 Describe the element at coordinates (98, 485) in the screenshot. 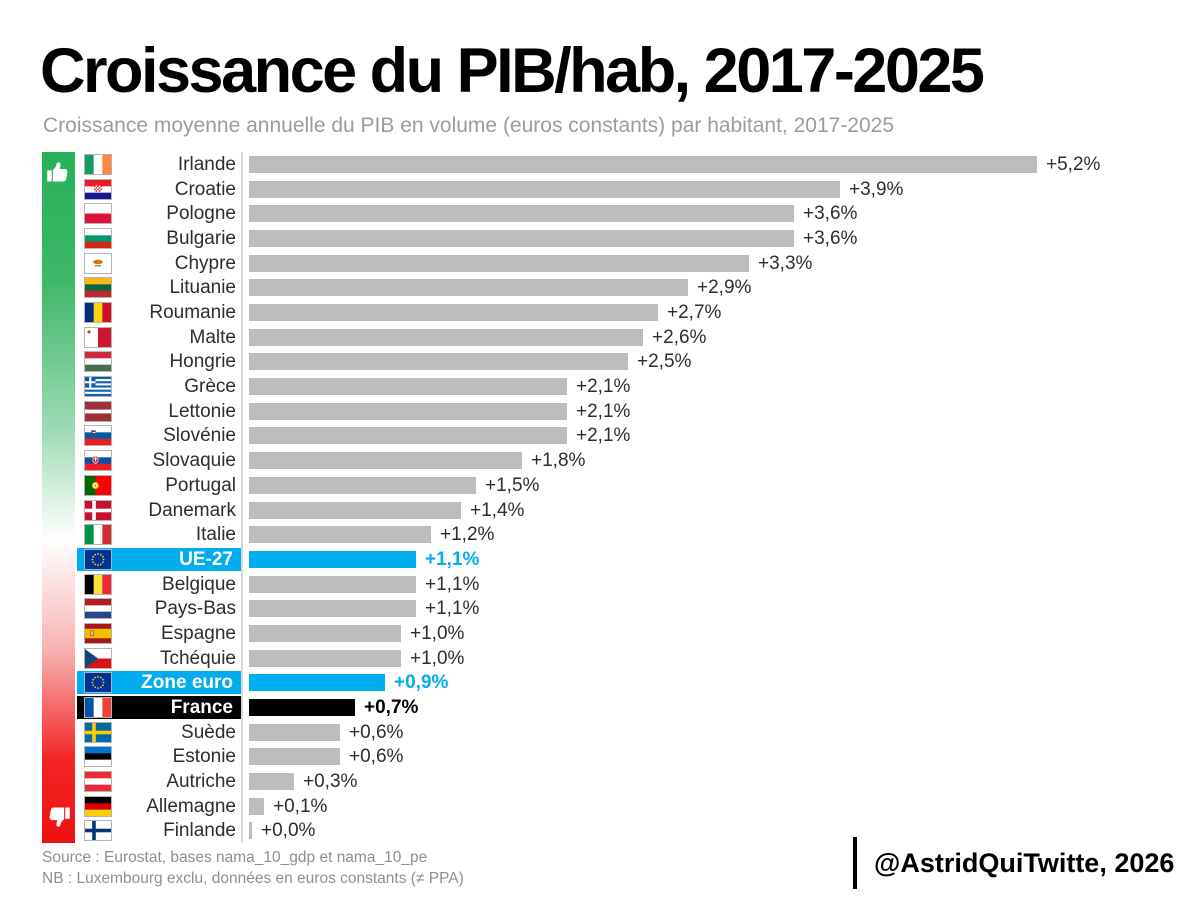

I see `portugal-flag-icon` at that location.